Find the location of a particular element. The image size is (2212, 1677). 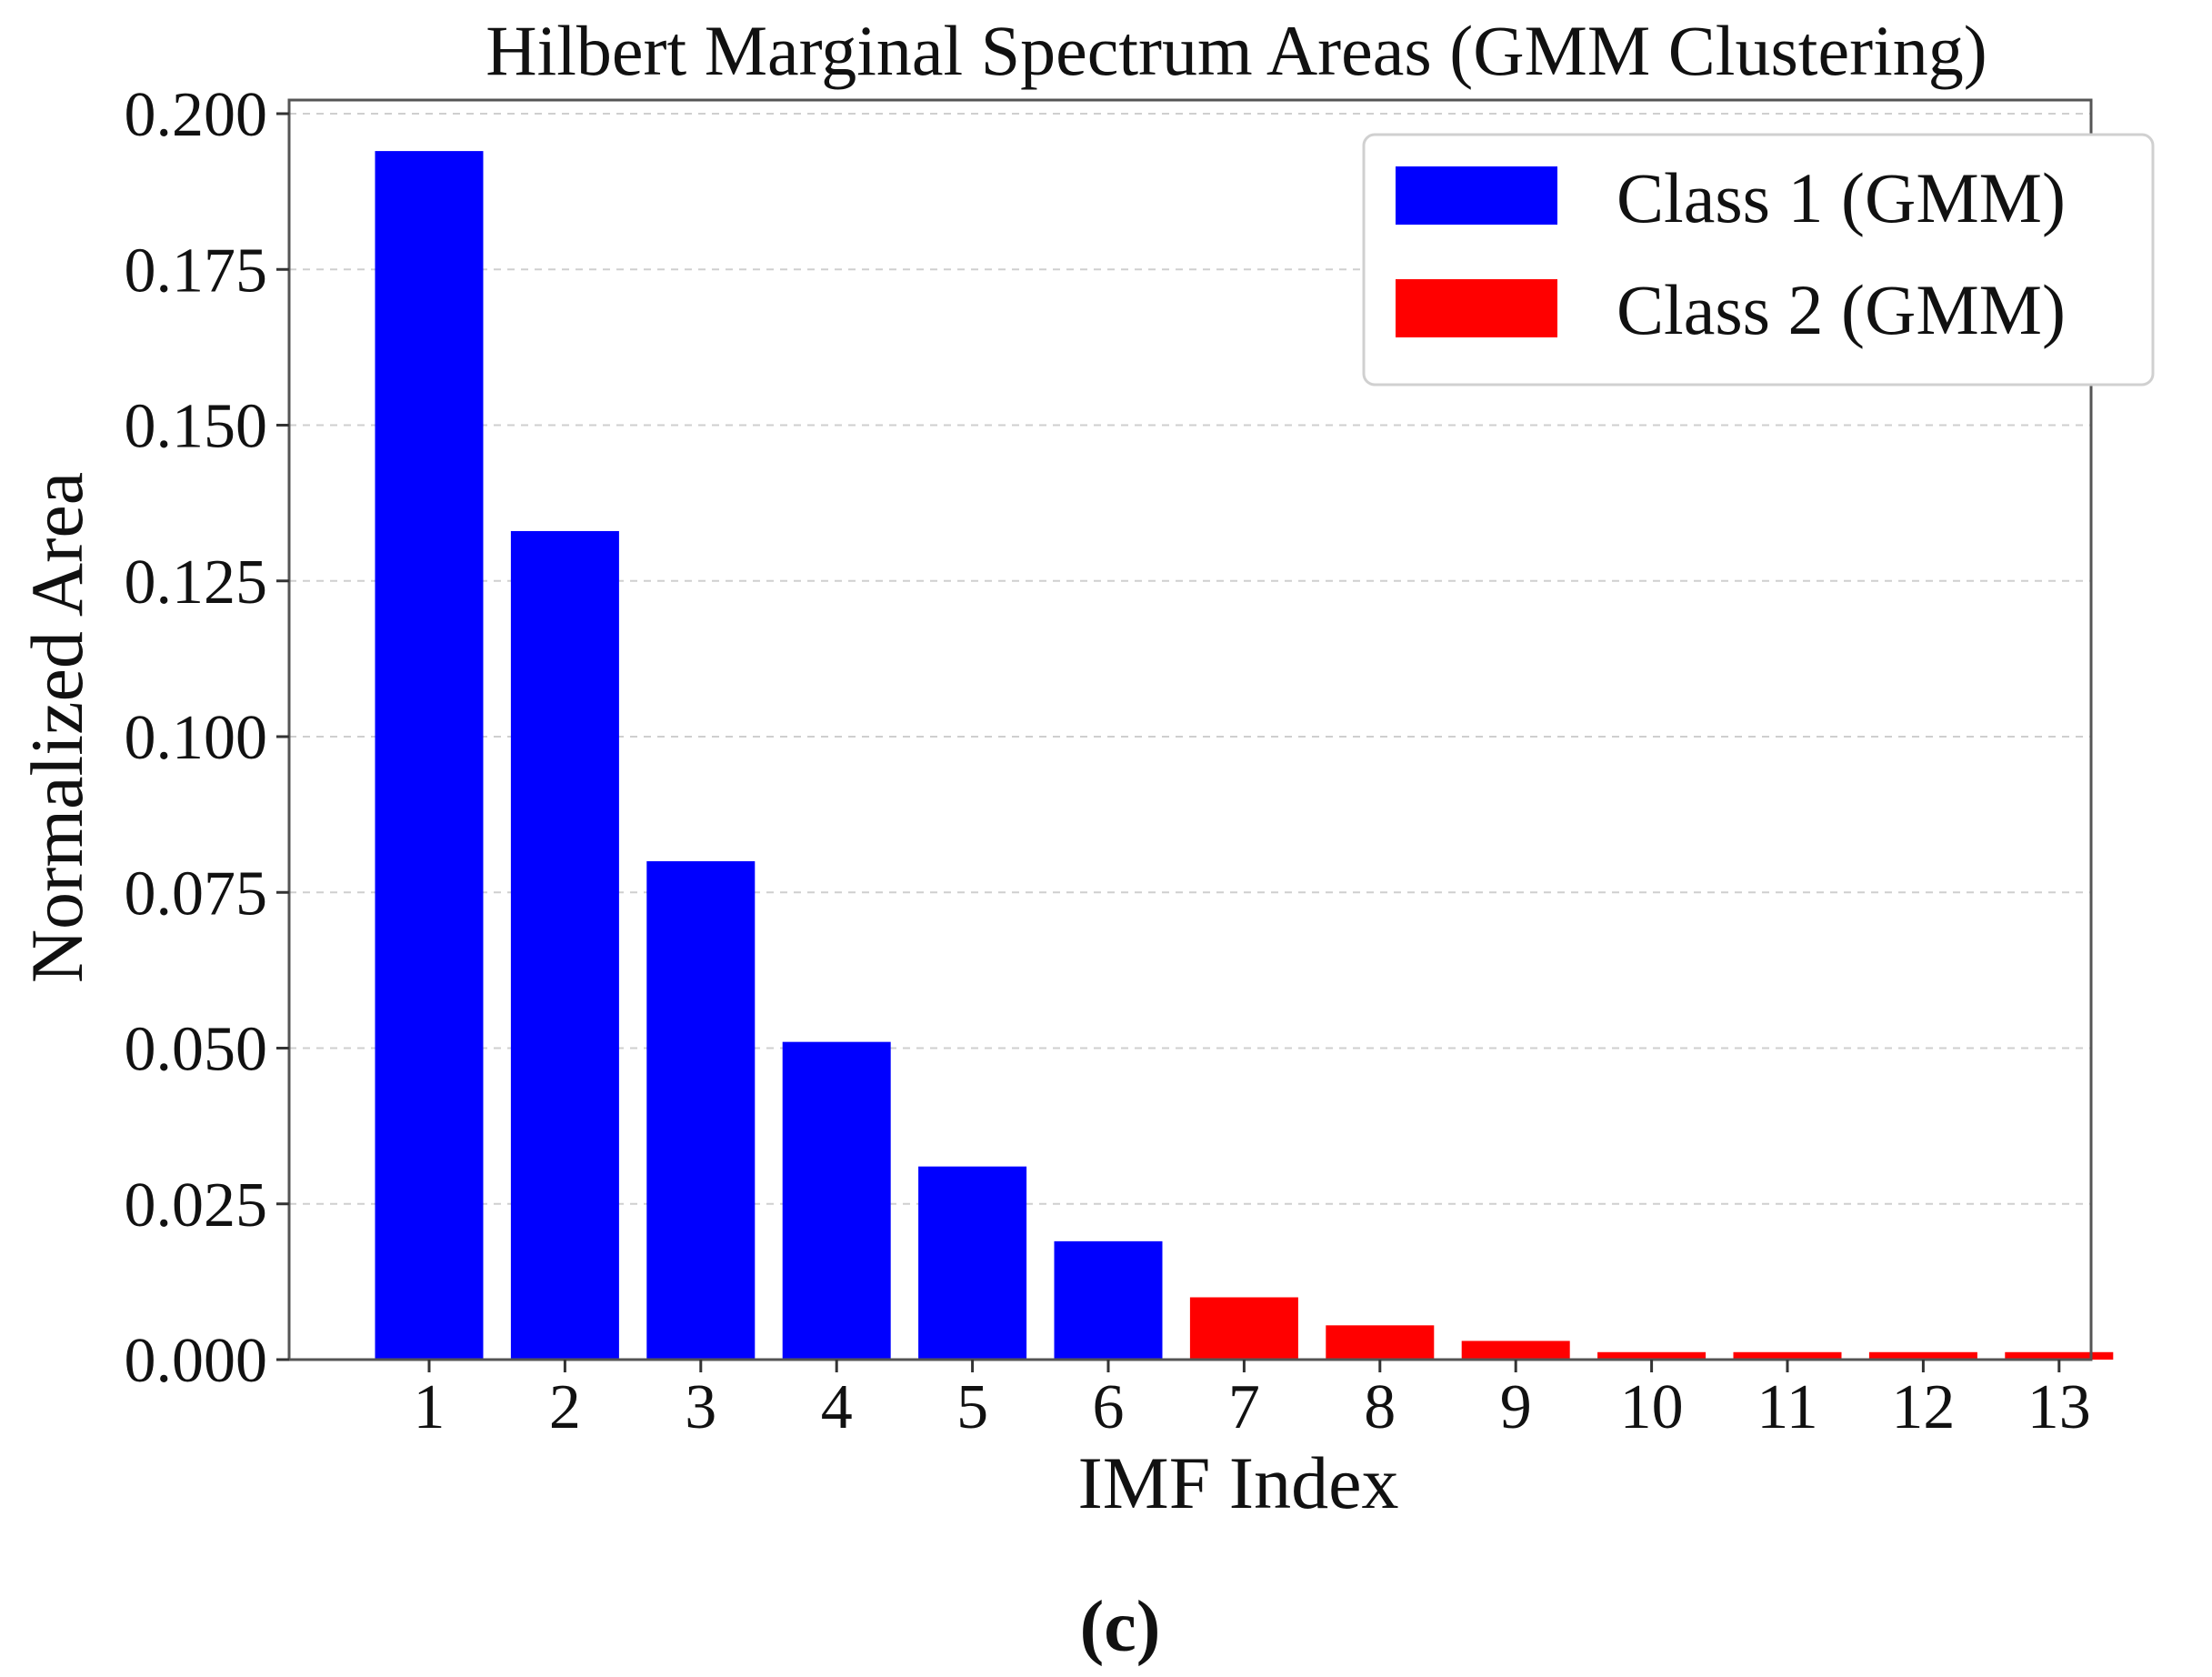

y-axis-label: Normalized Area is located at coordinates (56, 727).